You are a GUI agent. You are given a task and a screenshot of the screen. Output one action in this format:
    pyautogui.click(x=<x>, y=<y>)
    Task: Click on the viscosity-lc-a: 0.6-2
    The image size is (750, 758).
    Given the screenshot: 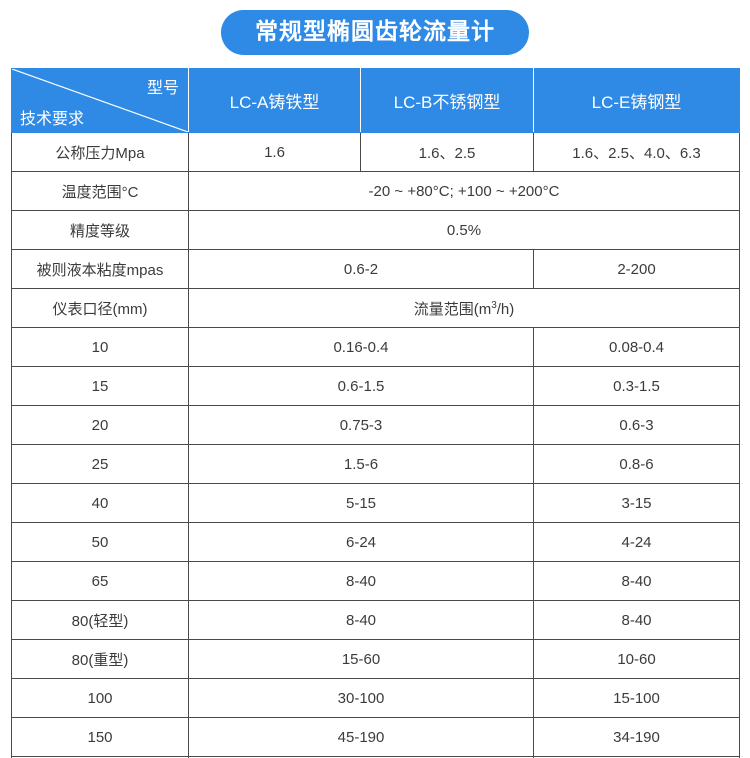 What is the action you would take?
    pyautogui.click(x=361, y=269)
    